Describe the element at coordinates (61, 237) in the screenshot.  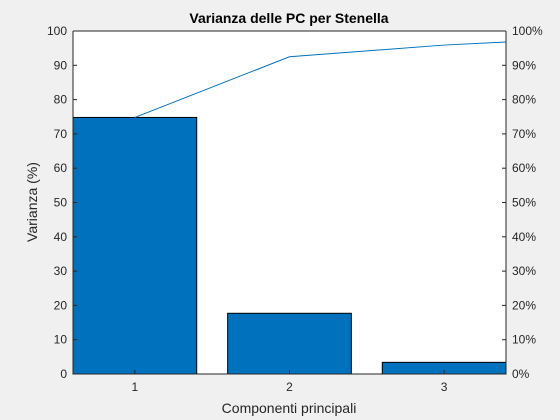
I see `y-tick-label-40: 40` at that location.